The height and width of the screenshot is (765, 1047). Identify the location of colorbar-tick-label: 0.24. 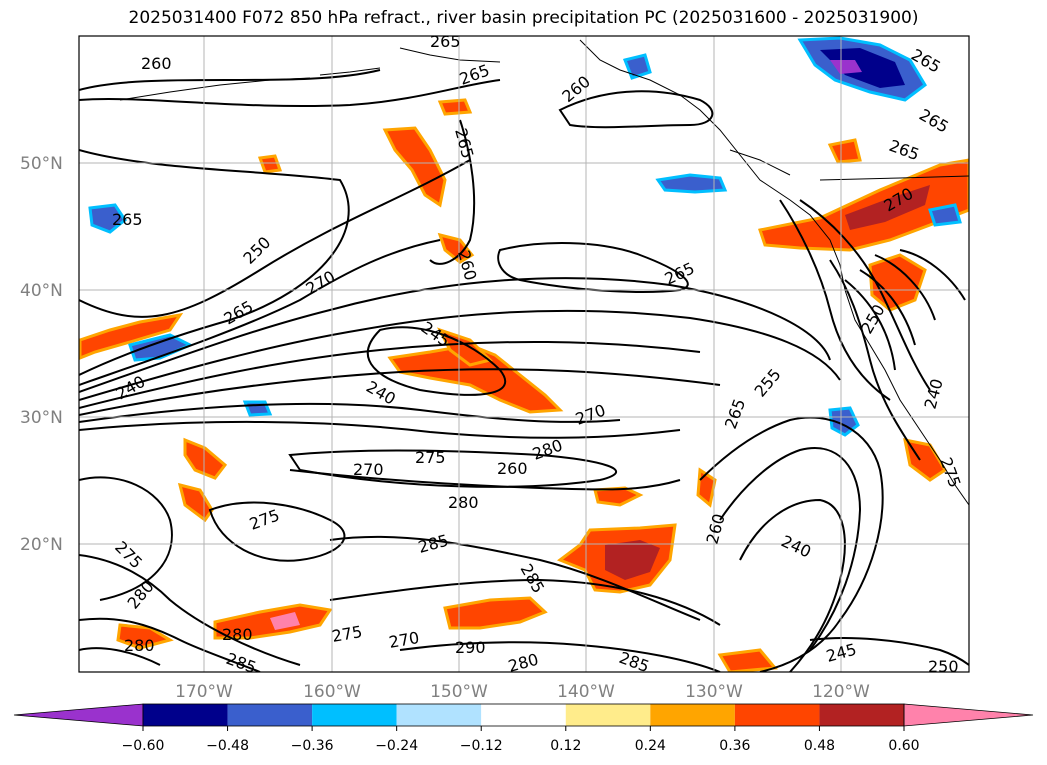
(650, 746).